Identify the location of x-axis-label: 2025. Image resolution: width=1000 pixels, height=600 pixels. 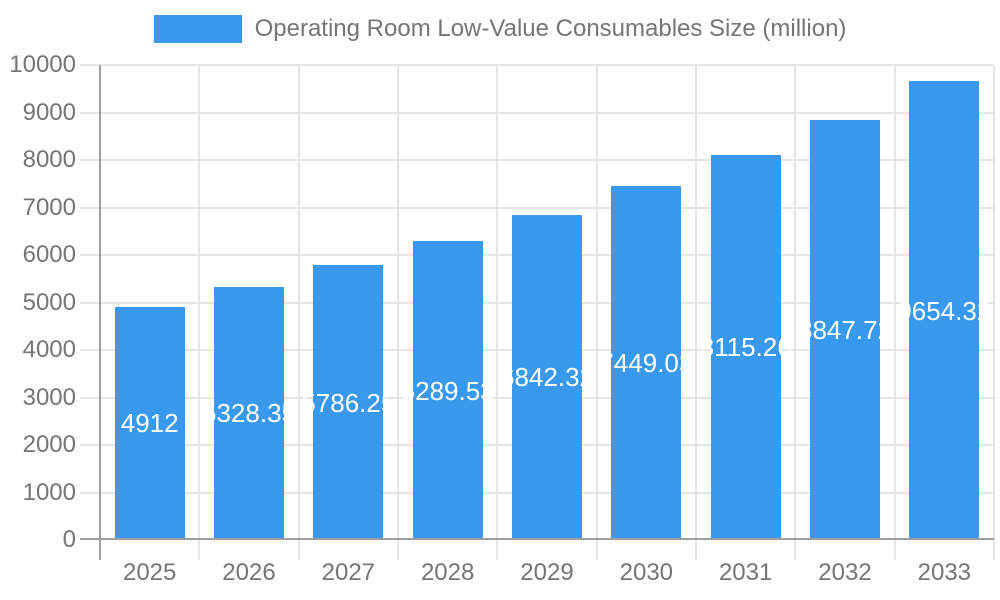
(149, 572).